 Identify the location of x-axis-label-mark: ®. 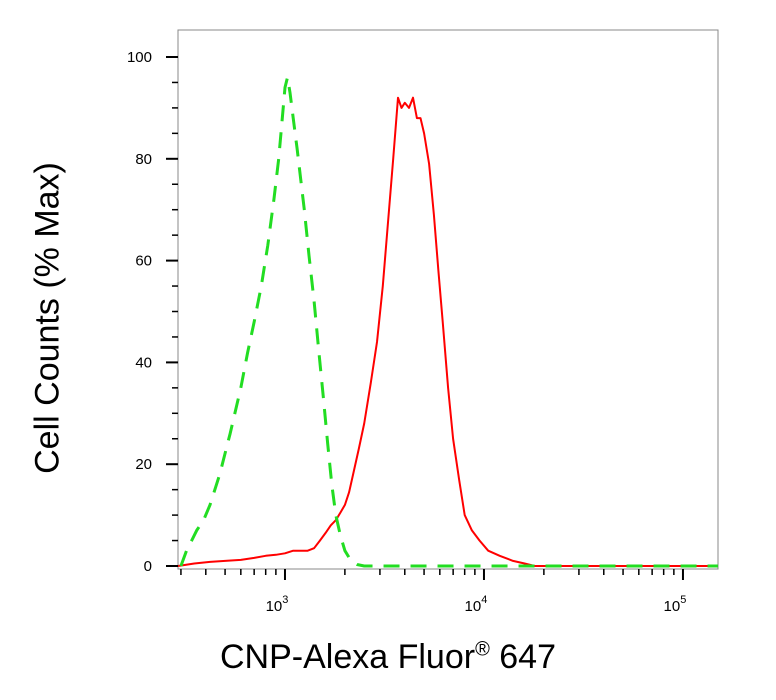
(482, 649).